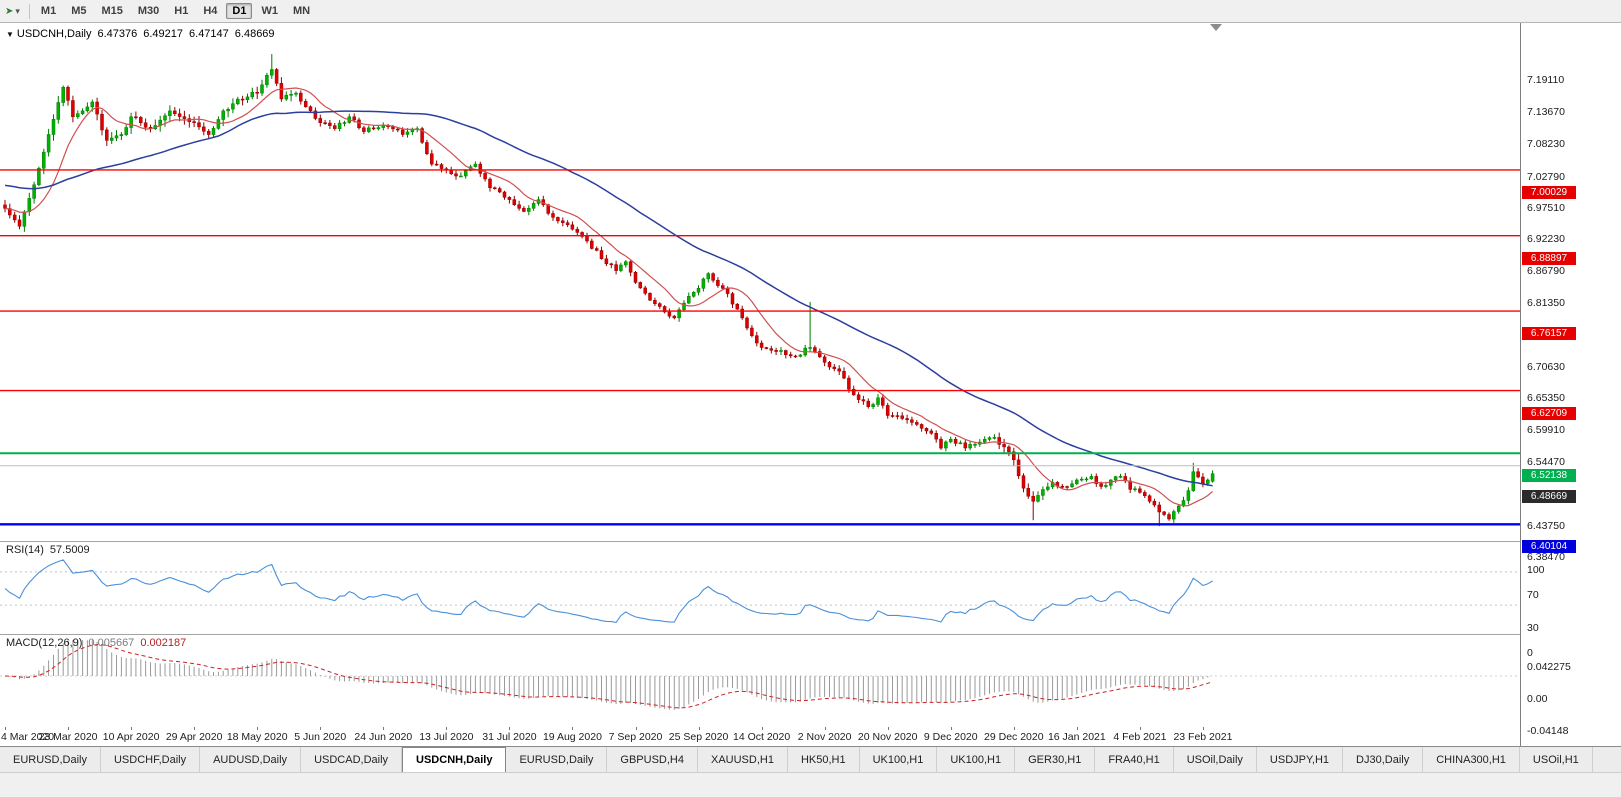 This screenshot has height=797, width=1621. What do you see at coordinates (54, 34) in the screenshot?
I see `symbol-name: USDCNH,Daily` at bounding box center [54, 34].